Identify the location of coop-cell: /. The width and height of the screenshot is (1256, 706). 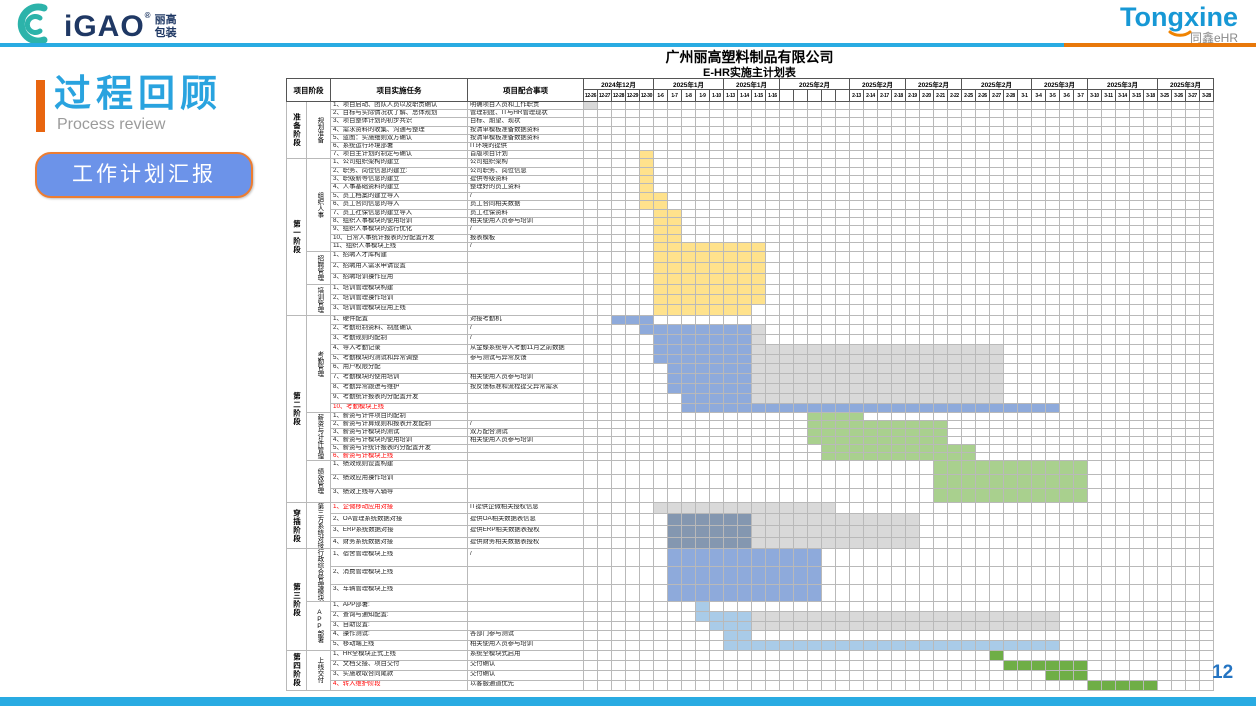
(525, 557).